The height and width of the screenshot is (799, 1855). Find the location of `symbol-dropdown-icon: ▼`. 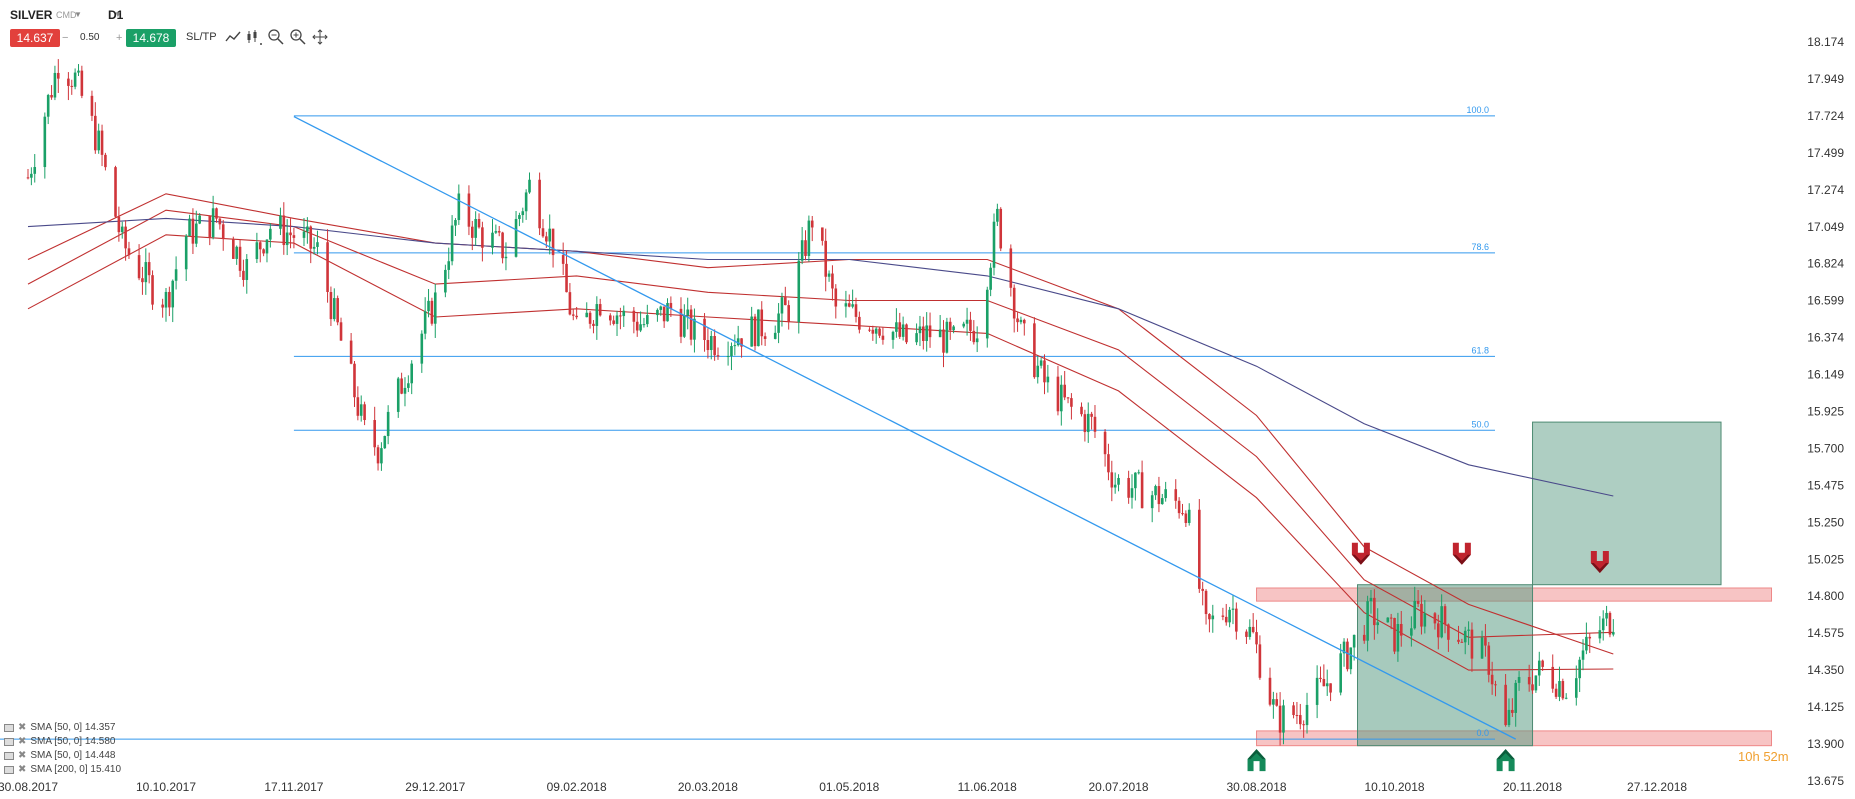

symbol-dropdown-icon: ▼ is located at coordinates (78, 14).